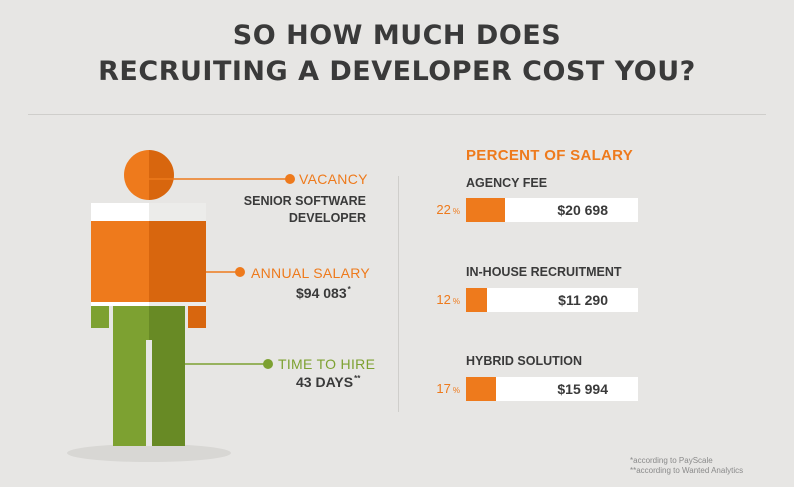 Image resolution: width=794 pixels, height=487 pixels. What do you see at coordinates (290, 179) in the screenshot?
I see `vacancy-dot` at bounding box center [290, 179].